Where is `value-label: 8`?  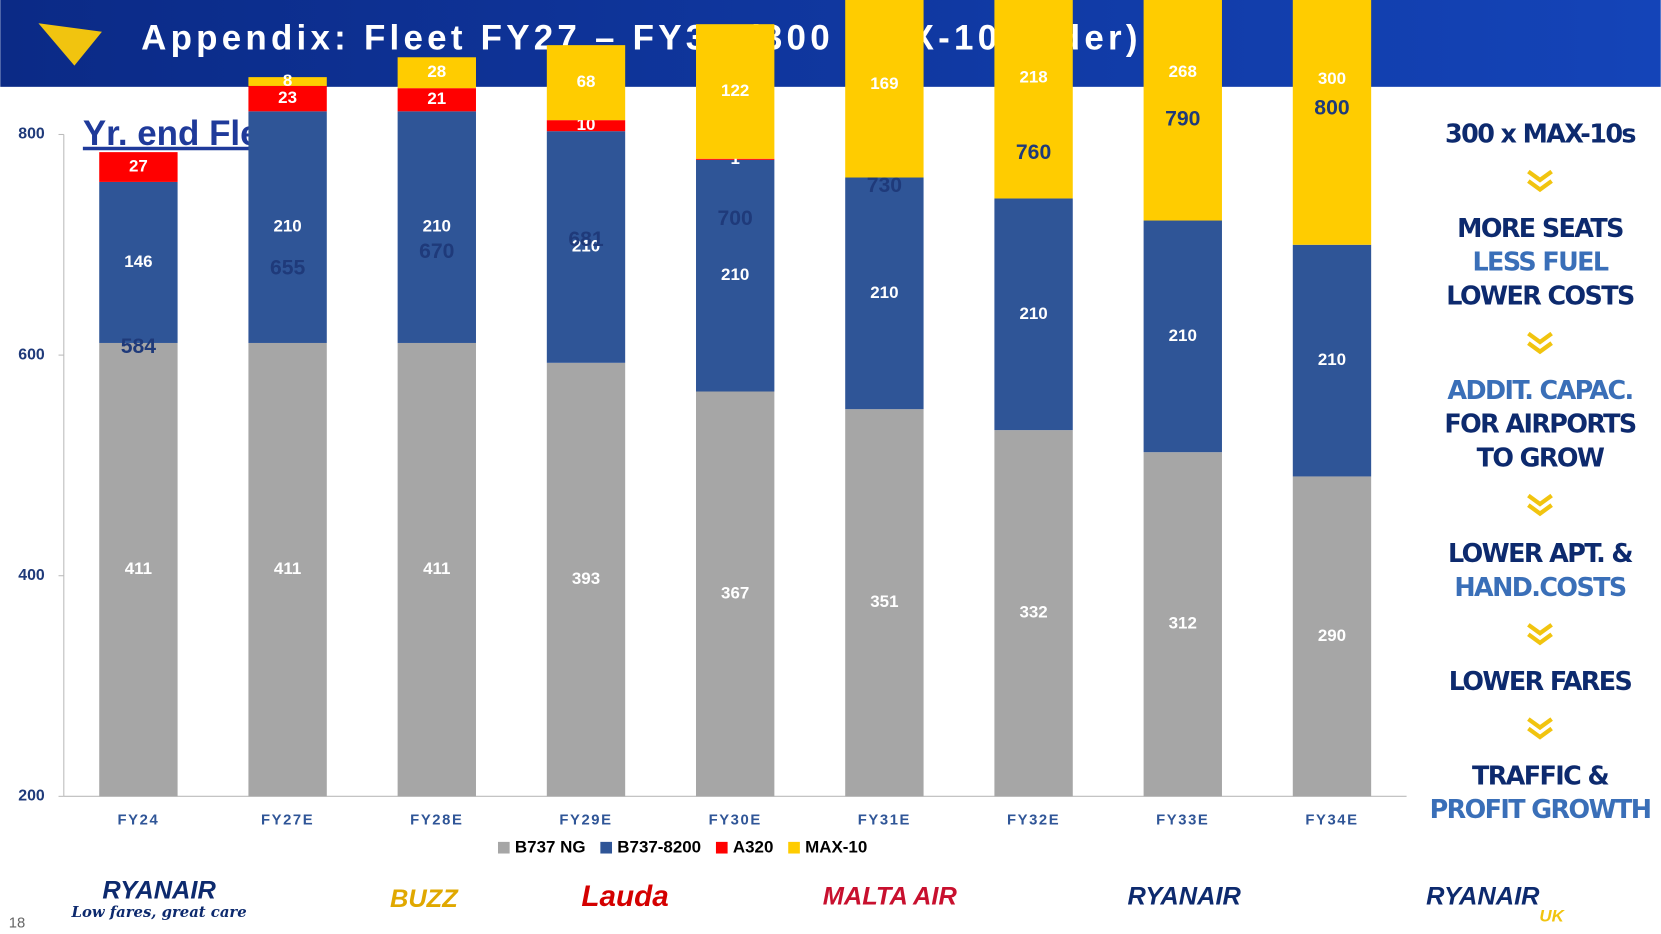
value-label: 8 is located at coordinates (287, 80).